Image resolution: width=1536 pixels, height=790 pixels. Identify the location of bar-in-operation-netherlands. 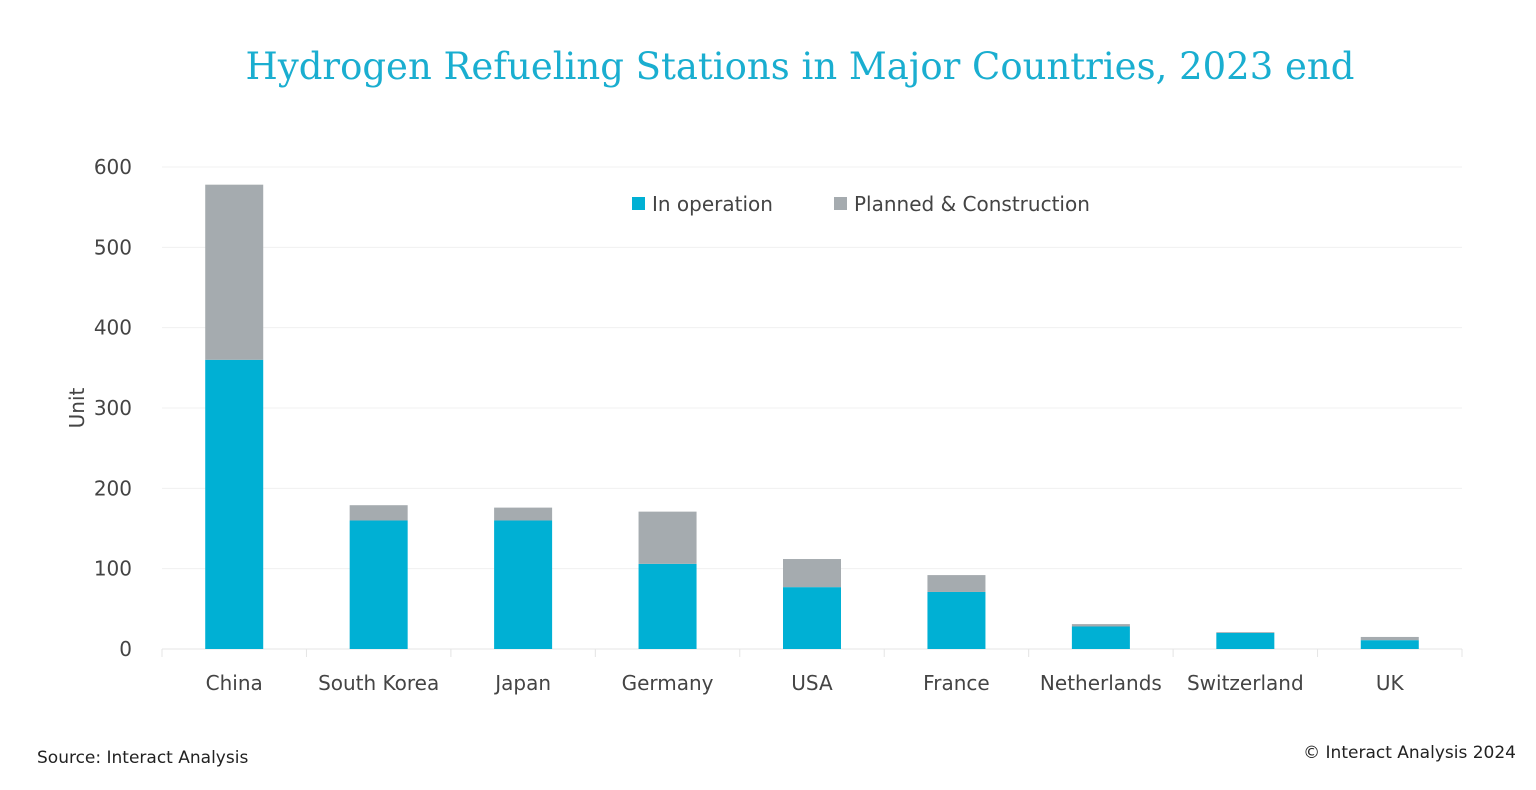
(1100, 637).